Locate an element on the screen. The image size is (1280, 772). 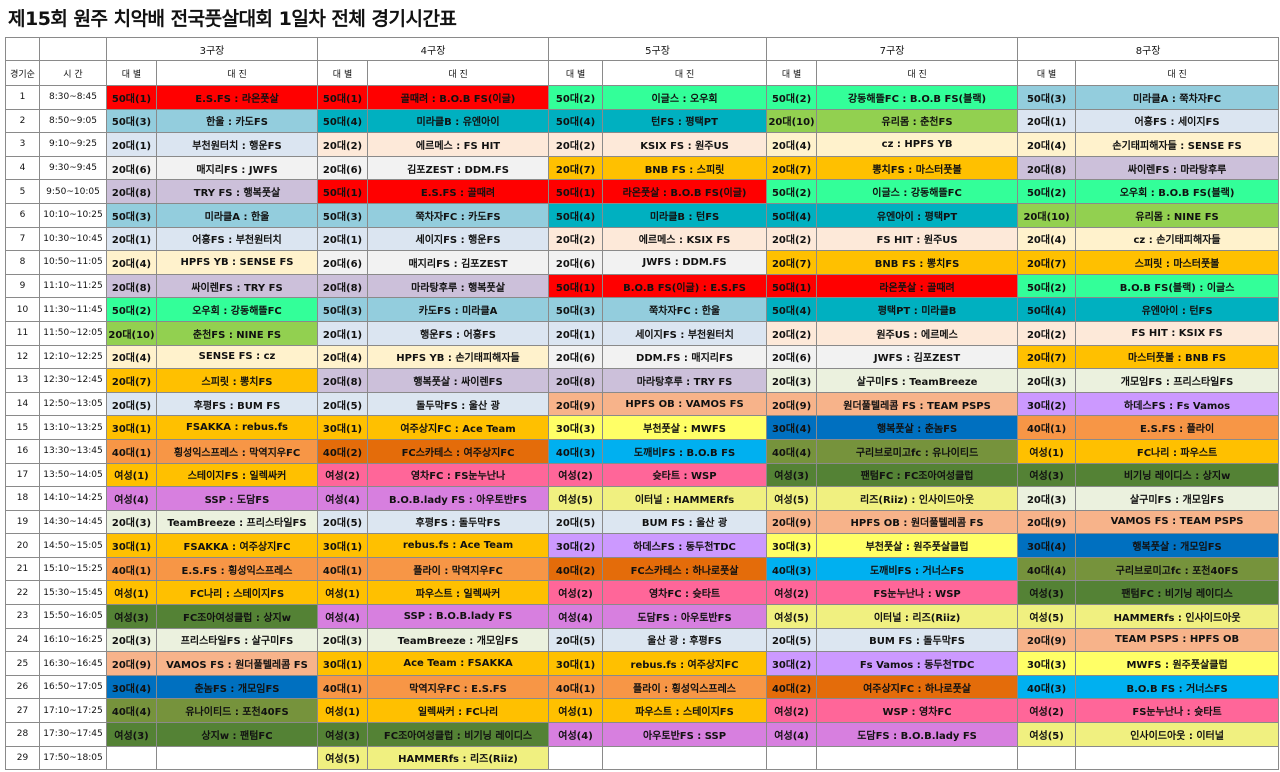
match-cell: JWFS : 김포ZEST is located at coordinates (917, 357).